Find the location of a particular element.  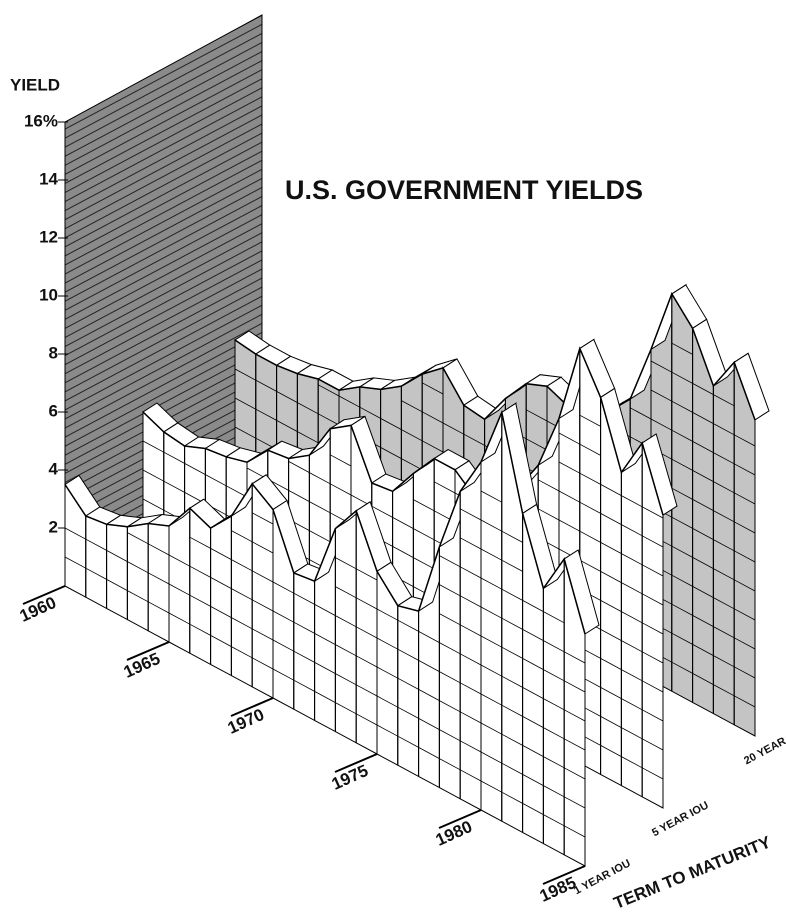

y-tick-label: 14 is located at coordinates (48, 178).